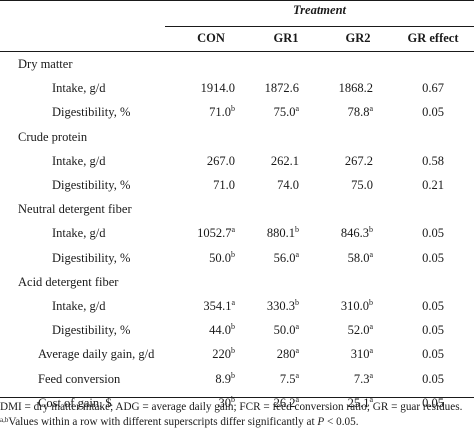 The width and height of the screenshot is (474, 446). Describe the element at coordinates (360, 354) in the screenshot. I see `cell-value: 310` at that location.